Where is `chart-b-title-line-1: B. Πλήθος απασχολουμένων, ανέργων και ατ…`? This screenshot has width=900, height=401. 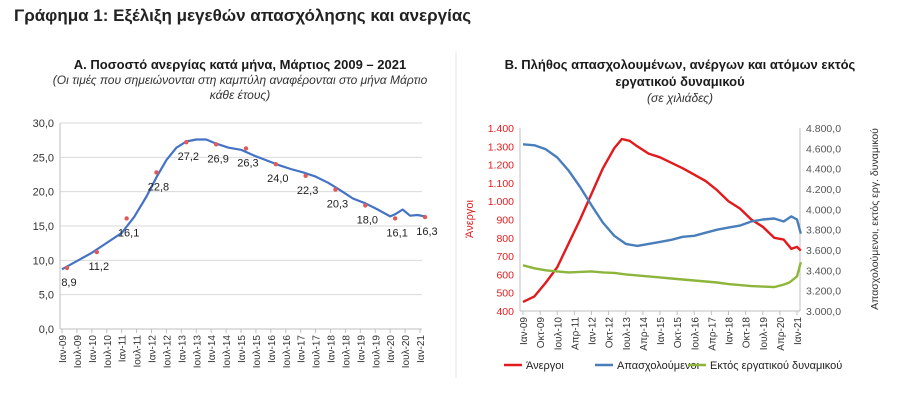
chart-b-title-line-1: B. Πλήθος απασχολουμένων, ανέργων και ατ… is located at coordinates (680, 64).